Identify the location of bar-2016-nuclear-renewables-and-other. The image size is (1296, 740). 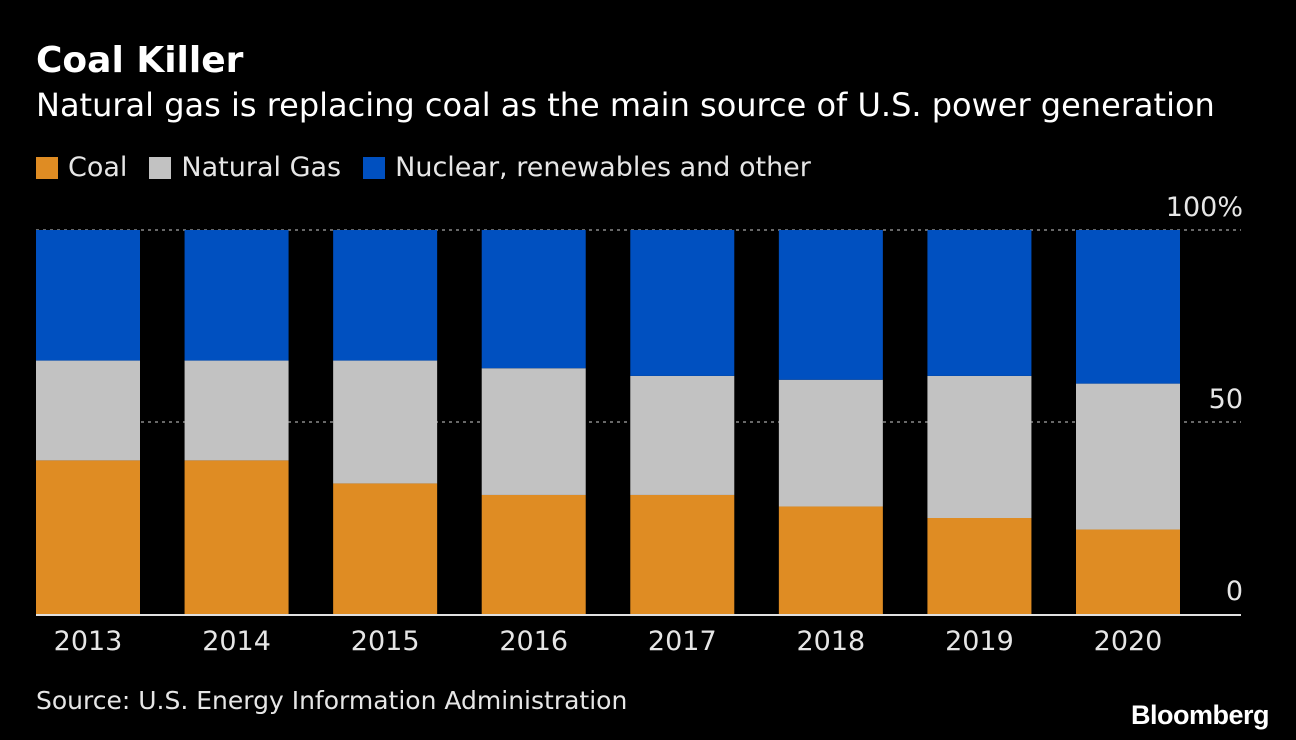
(533, 299).